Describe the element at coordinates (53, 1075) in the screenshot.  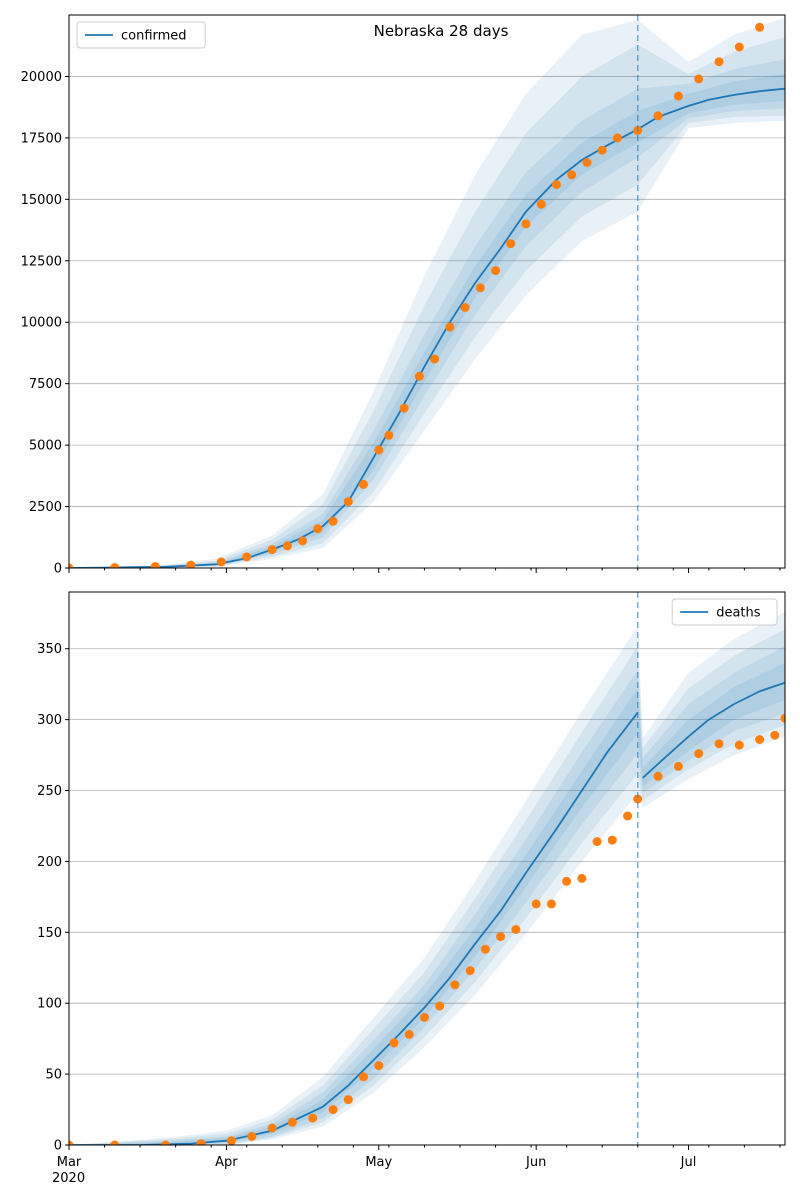
I see `y-tick-label: 50` at that location.